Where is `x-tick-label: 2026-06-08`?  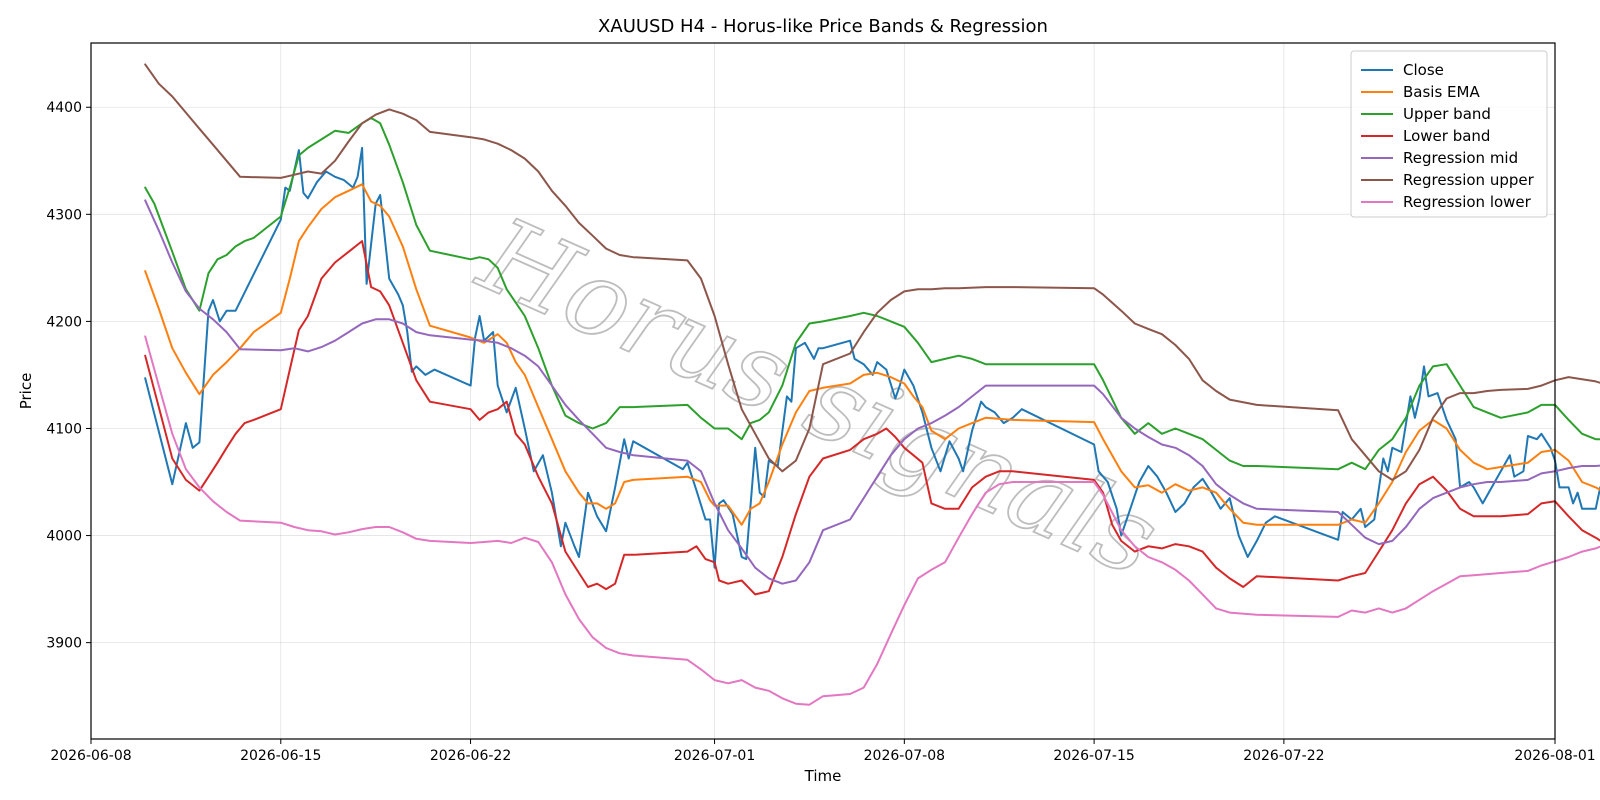 x-tick-label: 2026-06-08 is located at coordinates (90, 756).